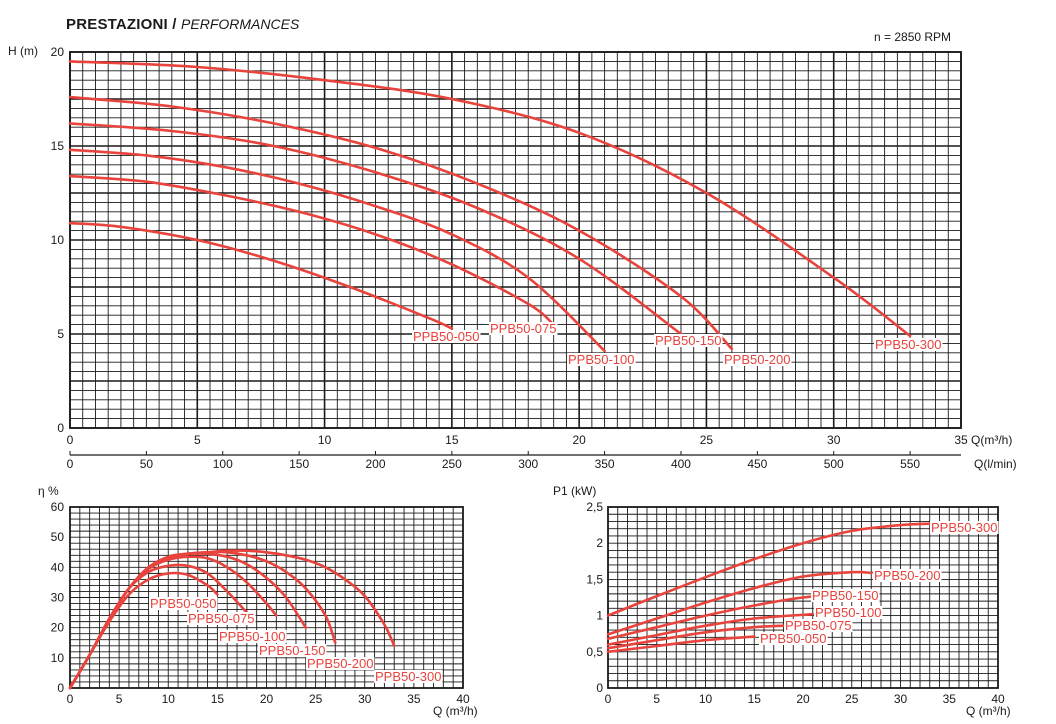 This screenshot has height=724, width=1056. Describe the element at coordinates (707, 440) in the screenshot. I see `head-xtick: 25` at that location.